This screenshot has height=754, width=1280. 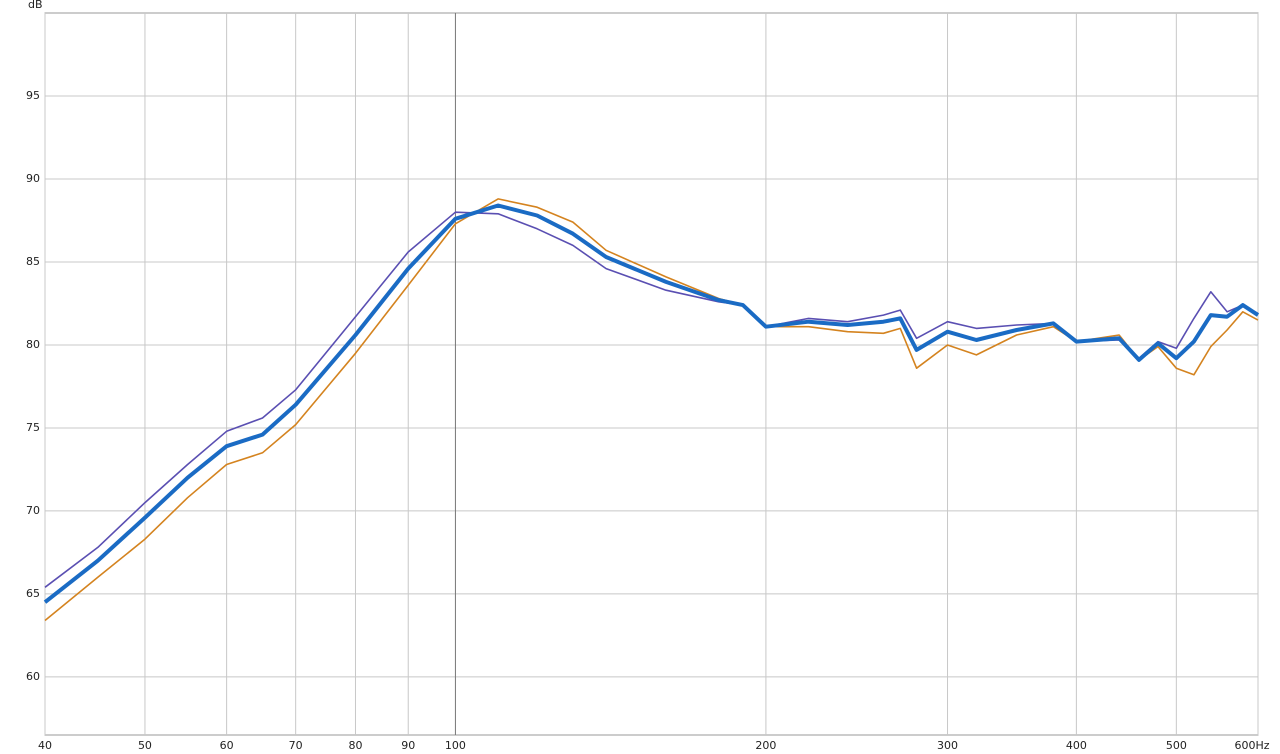 What do you see at coordinates (33, 95) in the screenshot?
I see `y-tick-label: 95` at bounding box center [33, 95].